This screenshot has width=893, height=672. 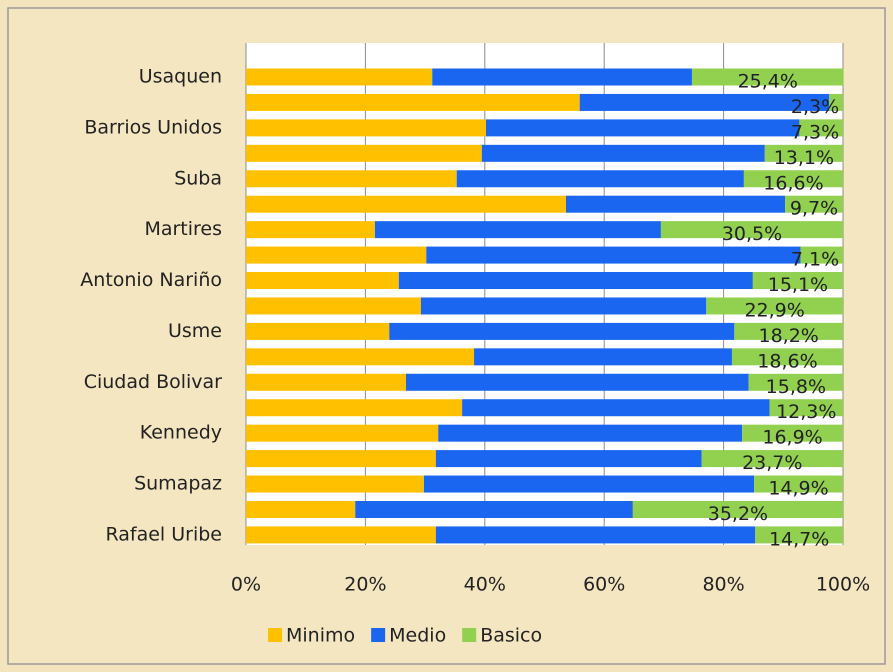 I want to click on data-label: 15,1%, so click(x=798, y=285).